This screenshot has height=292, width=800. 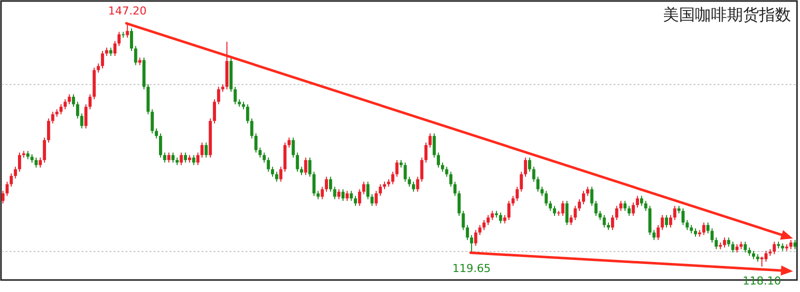 What do you see at coordinates (727, 14) in the screenshot?
I see `chart-title: 美国咖啡期货指数` at bounding box center [727, 14].